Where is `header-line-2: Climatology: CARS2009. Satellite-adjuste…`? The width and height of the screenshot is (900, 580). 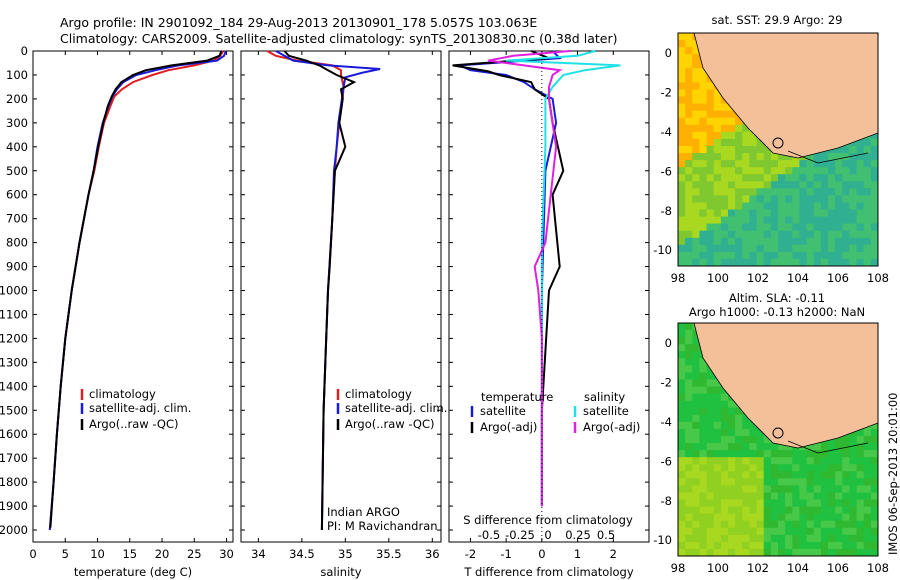 header-line-2: Climatology: CARS2009. Satellite-adjuste… is located at coordinates (338, 38).